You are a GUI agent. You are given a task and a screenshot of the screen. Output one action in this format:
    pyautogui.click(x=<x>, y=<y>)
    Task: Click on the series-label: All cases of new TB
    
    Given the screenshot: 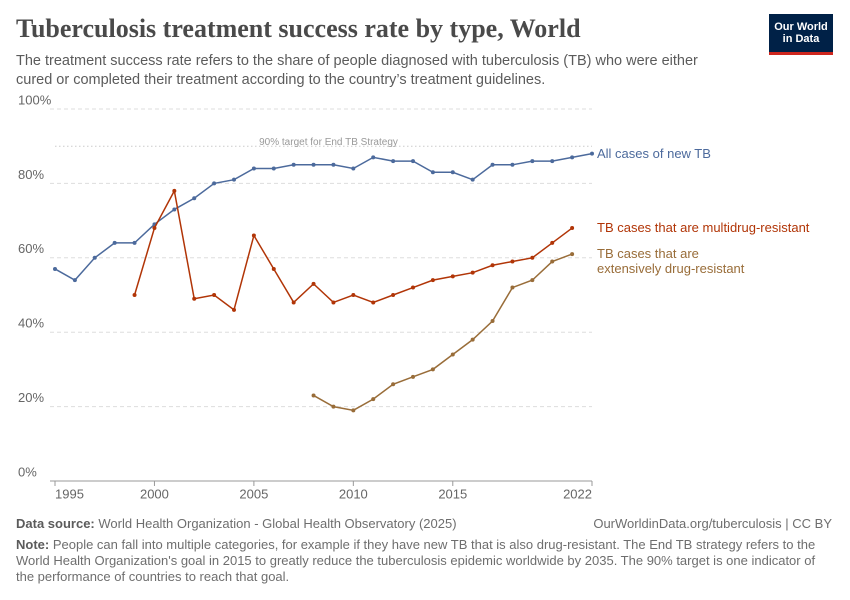 What is the action you would take?
    pyautogui.click(x=654, y=153)
    